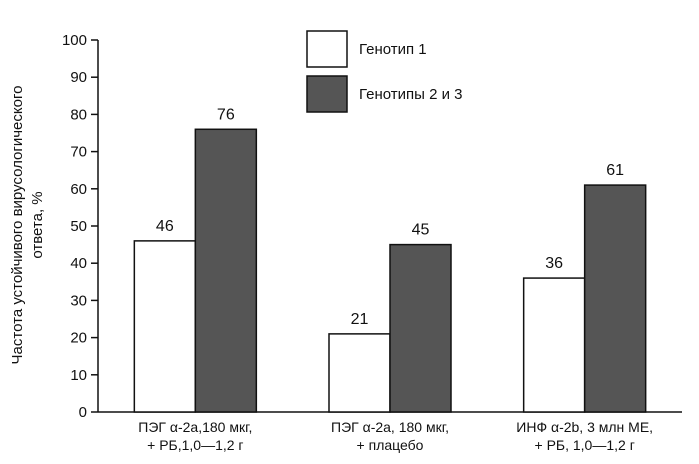  Describe the element at coordinates (78, 338) in the screenshot. I see `y-tick-label: 20` at that location.